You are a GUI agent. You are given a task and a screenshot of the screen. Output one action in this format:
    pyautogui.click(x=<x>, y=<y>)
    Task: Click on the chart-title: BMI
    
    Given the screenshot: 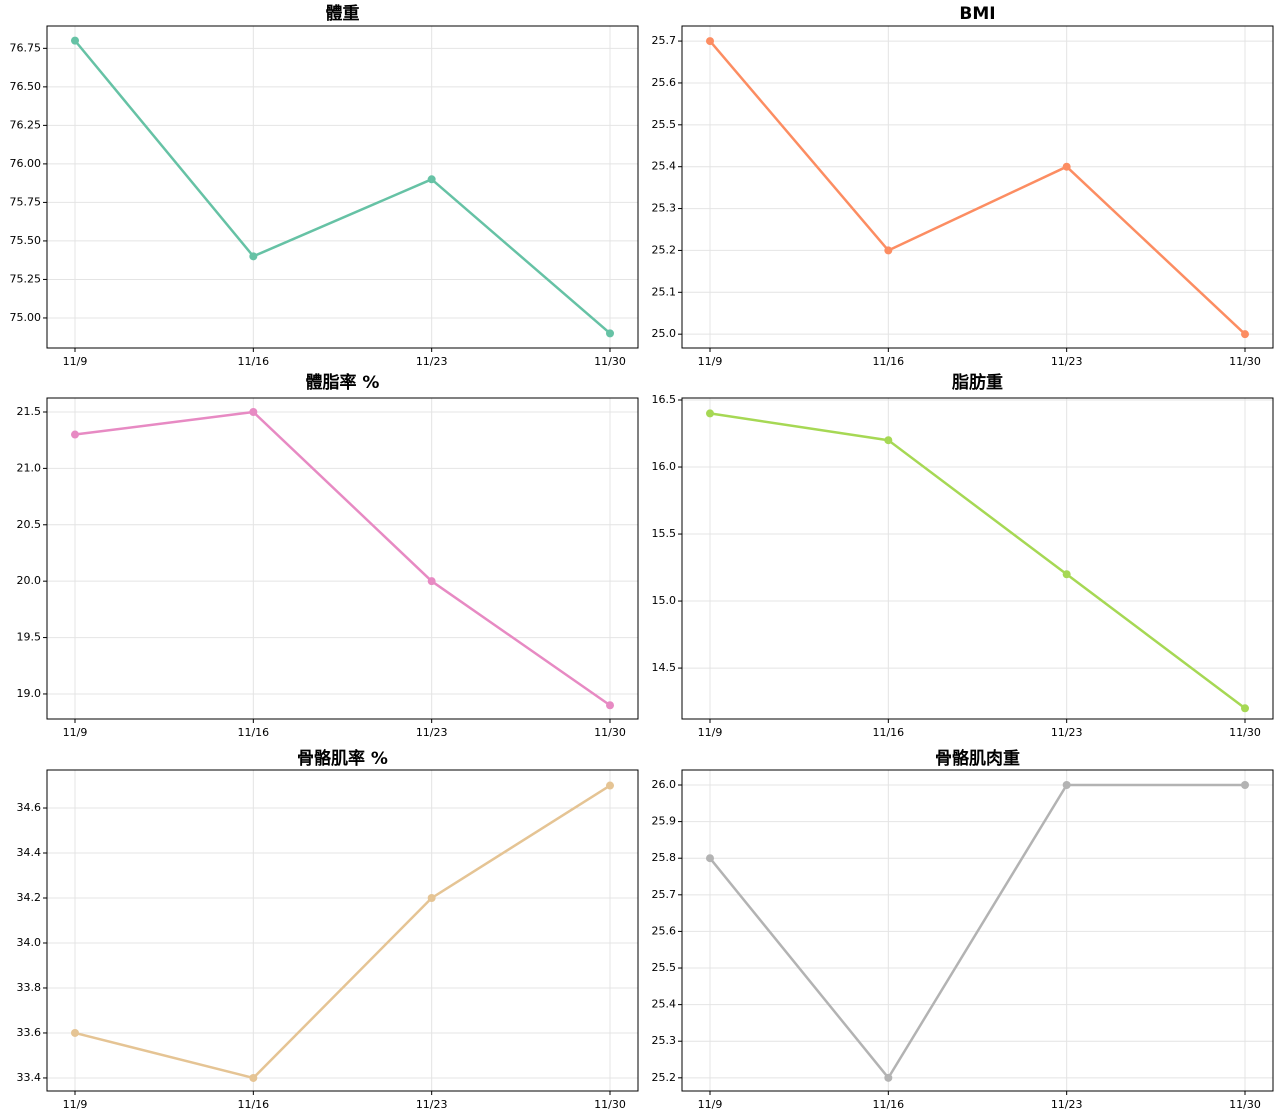 What is the action you would take?
    pyautogui.click(x=977, y=14)
    